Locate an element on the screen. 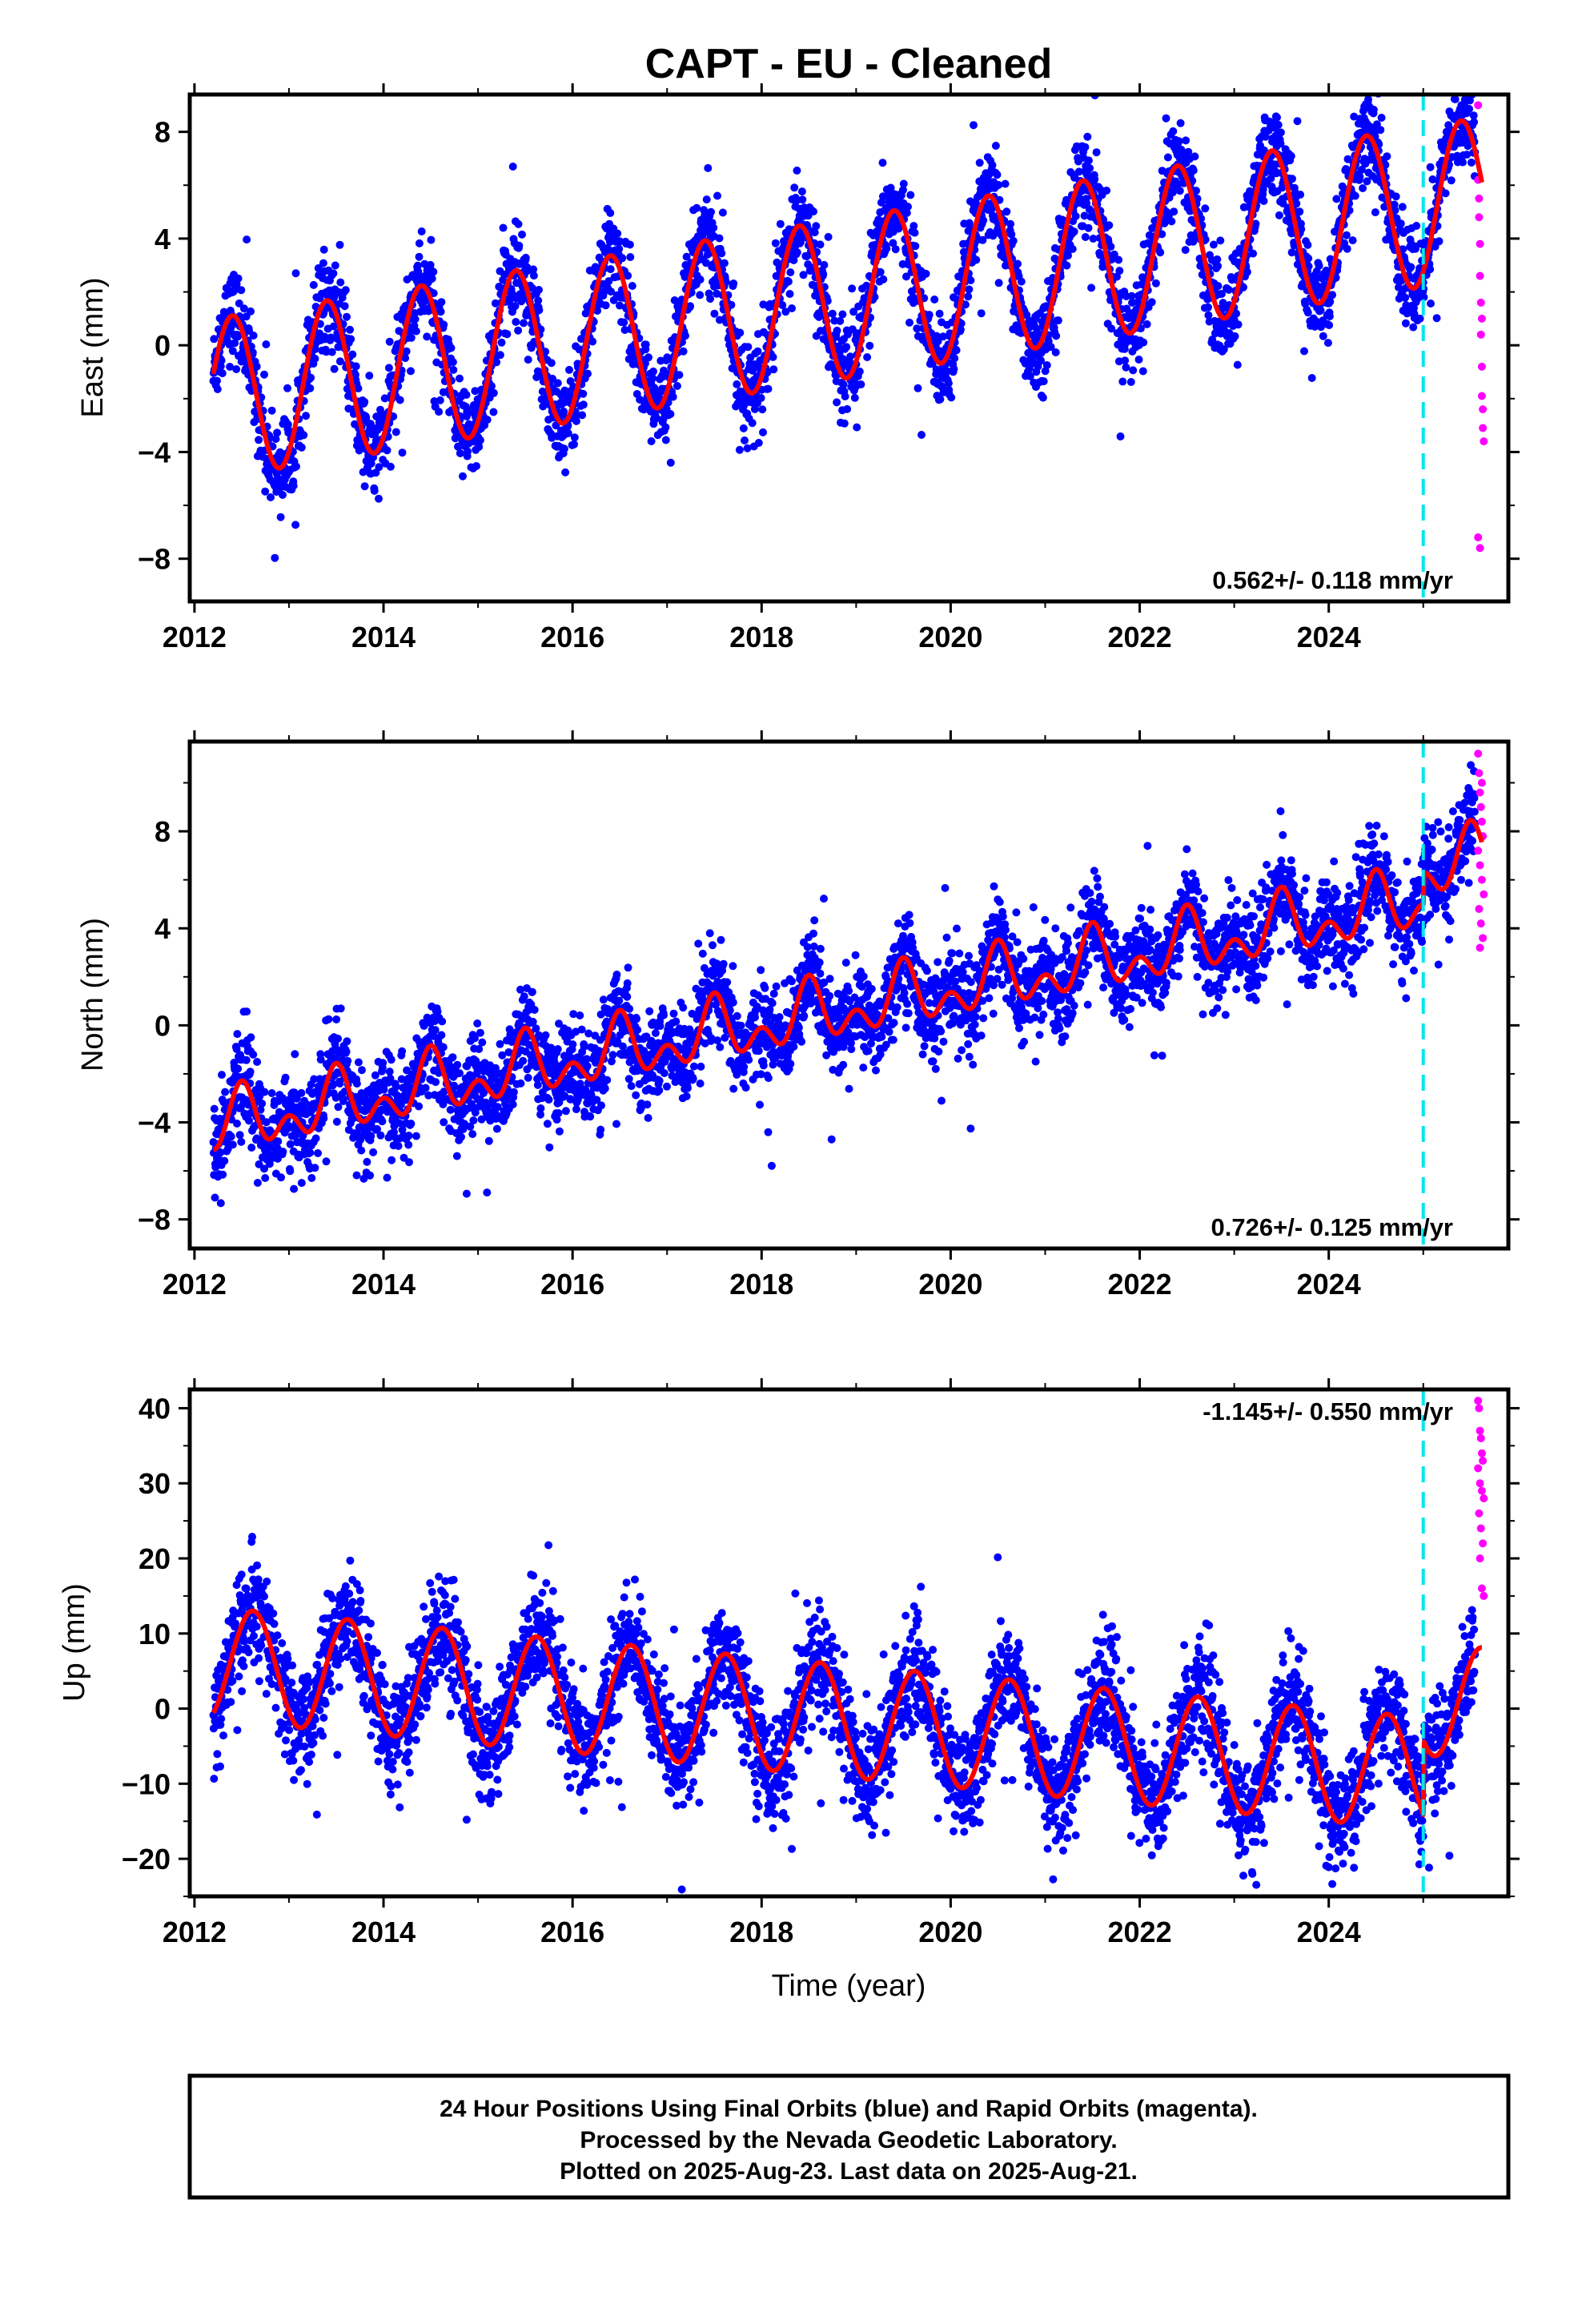  east-rate-label: 0.562+/- 0.118 mm/yr is located at coordinates (1332, 580).